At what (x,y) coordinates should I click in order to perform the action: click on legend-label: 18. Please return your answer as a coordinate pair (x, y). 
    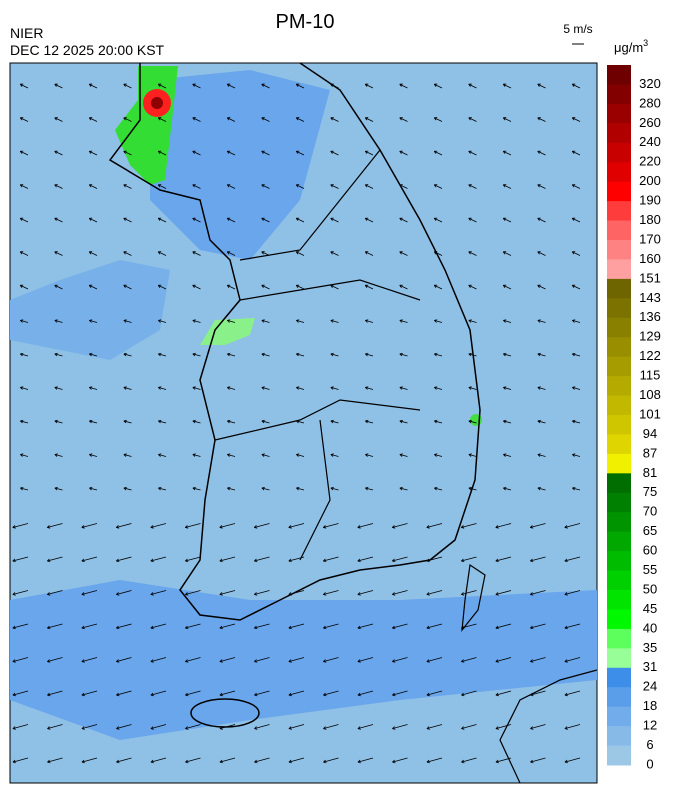
    Looking at the image, I should click on (650, 705).